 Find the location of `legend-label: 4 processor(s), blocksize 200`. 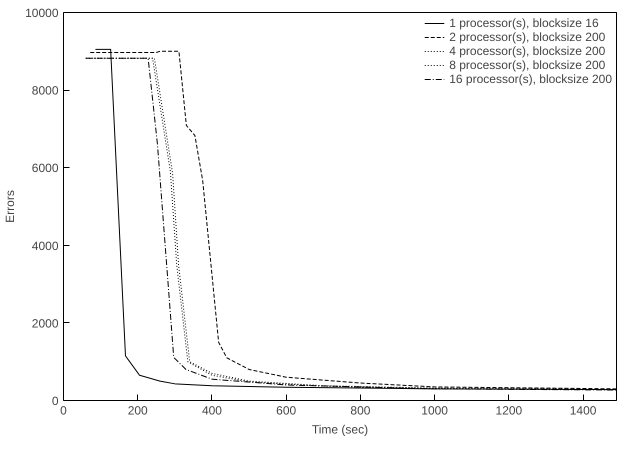

legend-label: 4 processor(s), blocksize 200 is located at coordinates (527, 51).